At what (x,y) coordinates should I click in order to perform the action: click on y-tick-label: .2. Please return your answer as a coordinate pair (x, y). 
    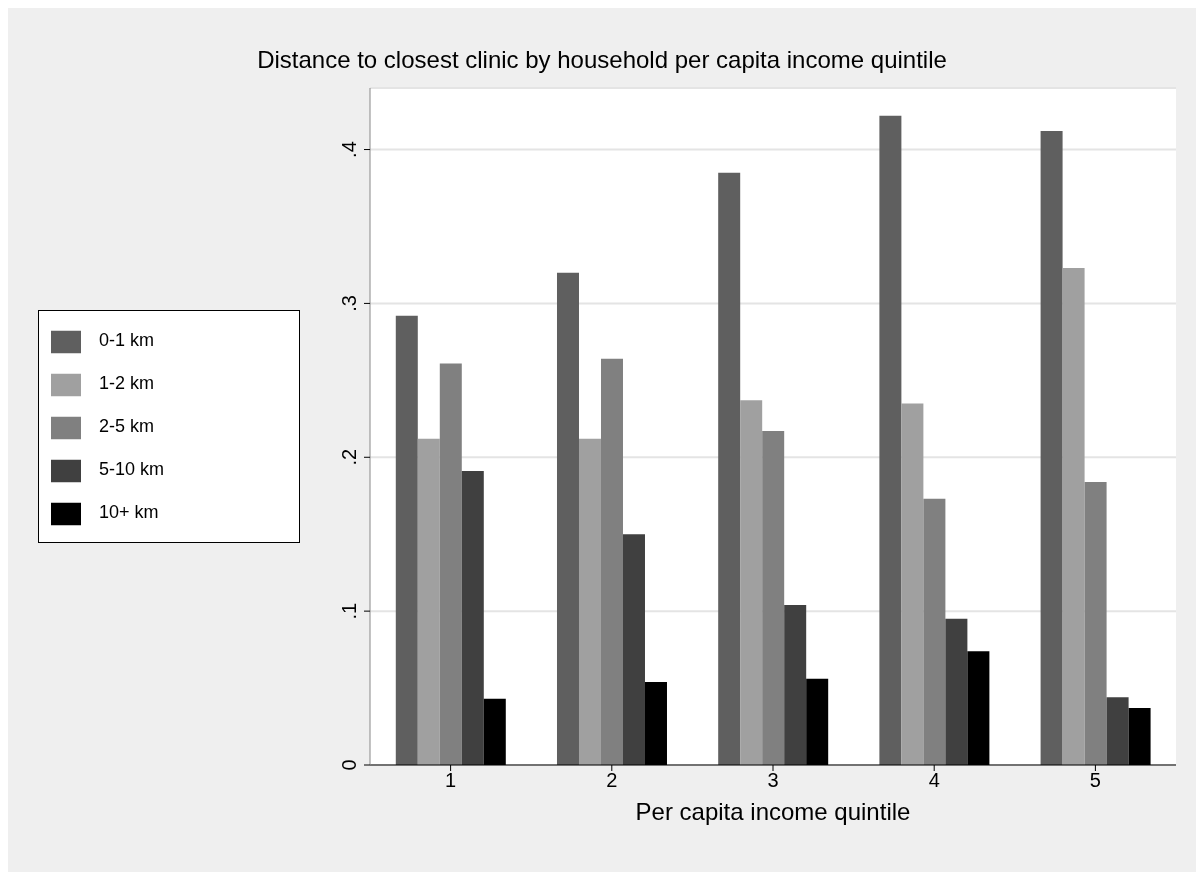
    Looking at the image, I should click on (349, 457).